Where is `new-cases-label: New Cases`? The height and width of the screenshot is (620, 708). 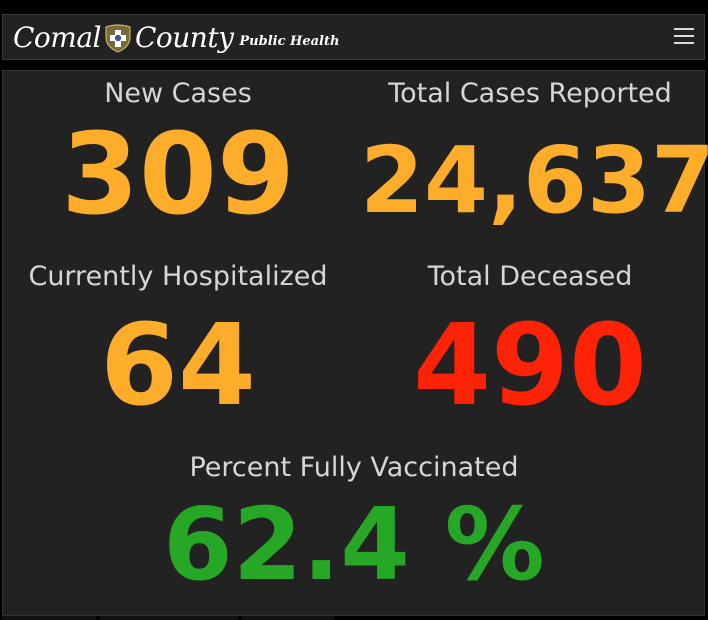 new-cases-label: New Cases is located at coordinates (178, 93).